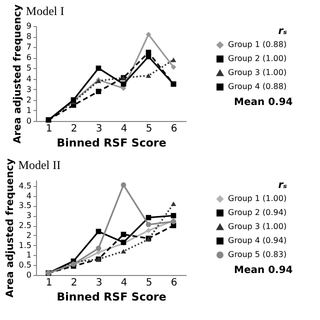 The height and width of the screenshot is (320, 320). I want to click on legend-label: Group 4 (0.88), so click(257, 86).